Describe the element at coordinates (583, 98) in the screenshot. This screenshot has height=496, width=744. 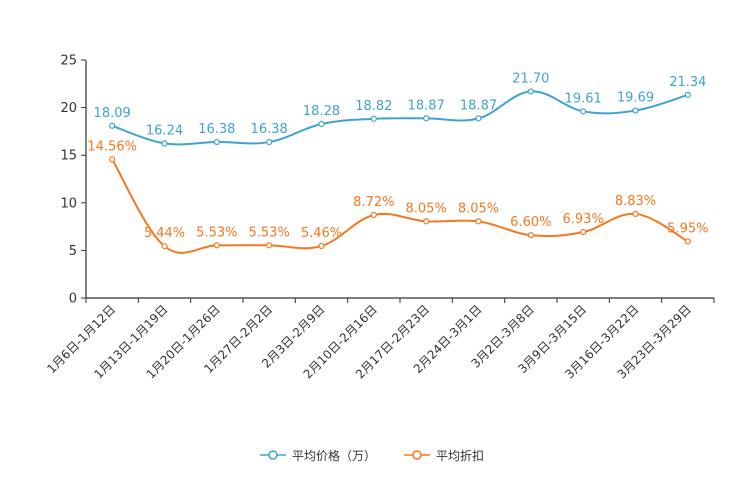
I see `data-label: 19.61` at that location.